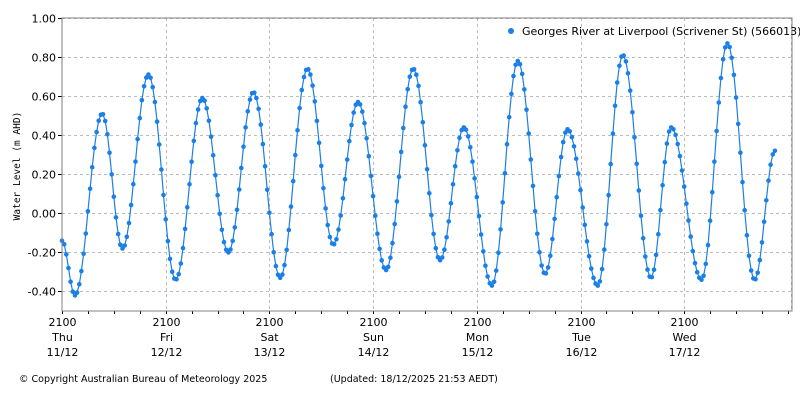  I want to click on x-tick-label: Wed, so click(685, 337).